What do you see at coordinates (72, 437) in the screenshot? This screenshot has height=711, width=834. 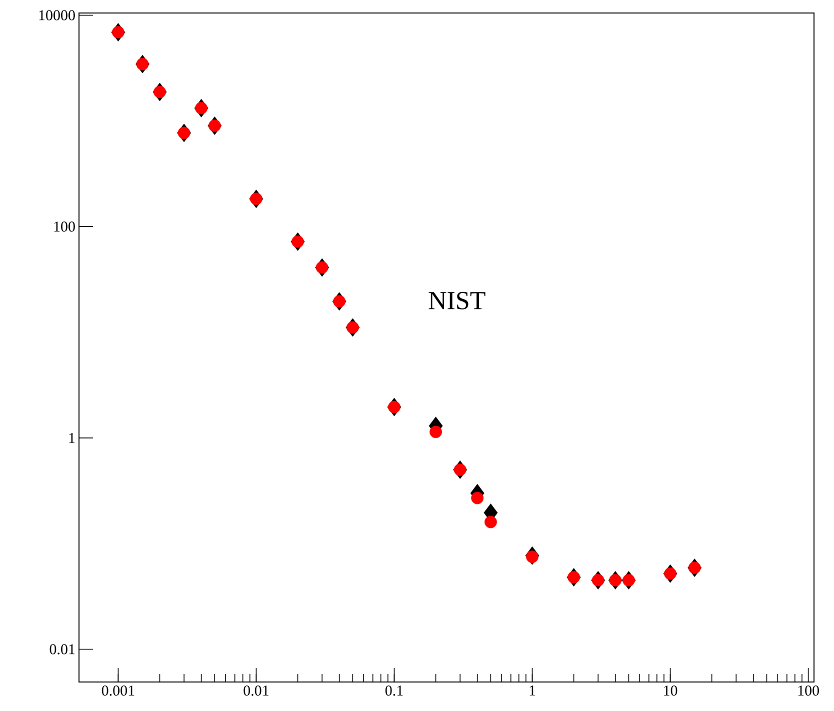 I see `y-tick-label: 1` at bounding box center [72, 437].